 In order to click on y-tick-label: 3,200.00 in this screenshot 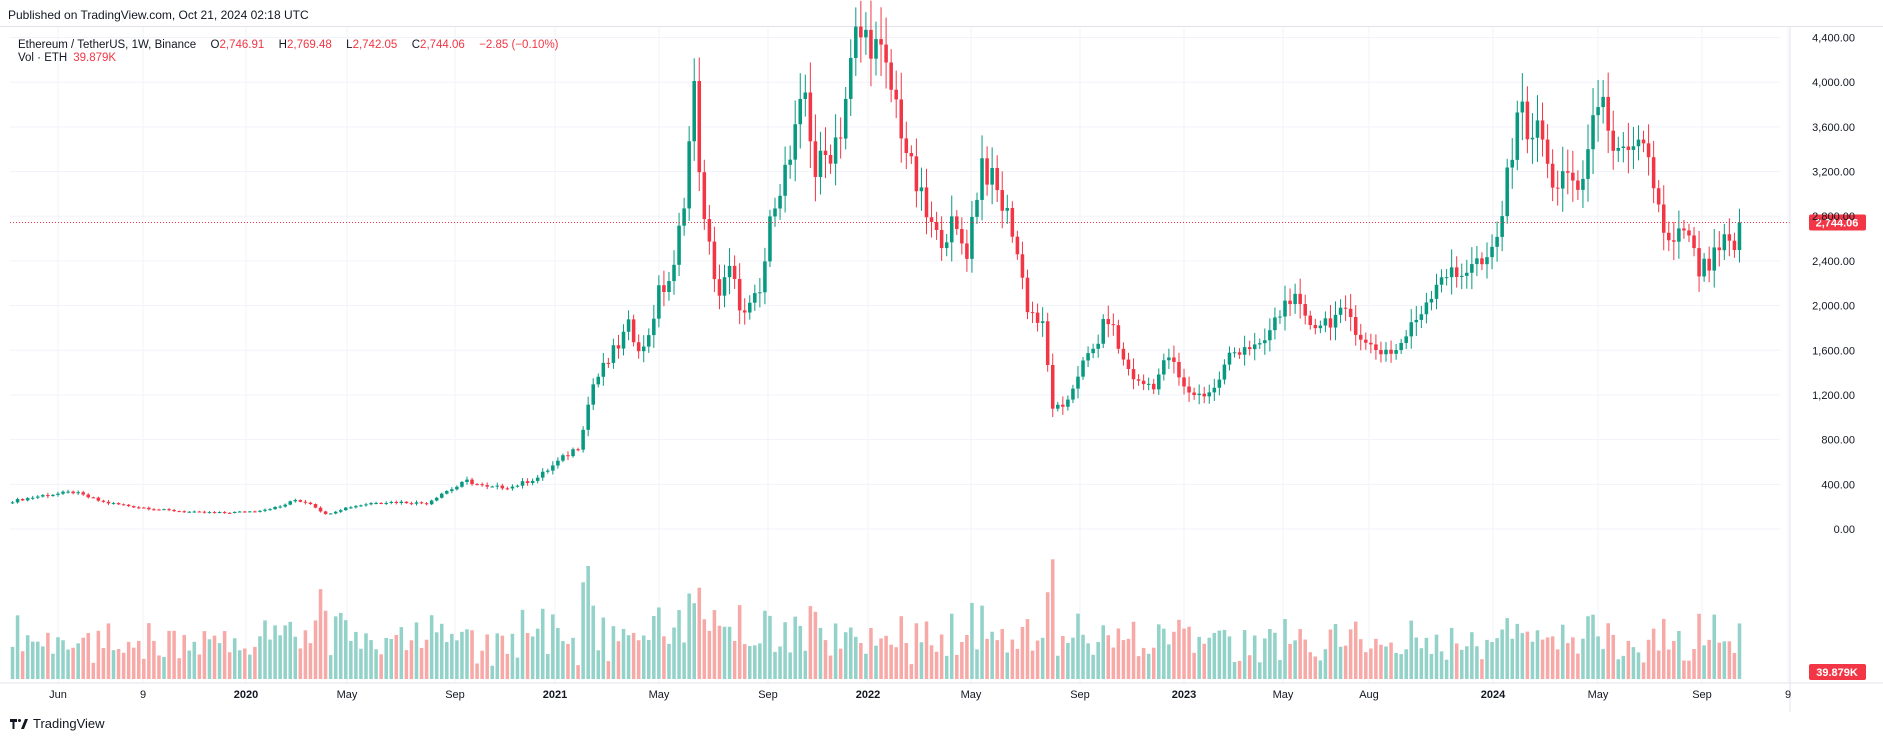, I will do `click(1833, 173)`.